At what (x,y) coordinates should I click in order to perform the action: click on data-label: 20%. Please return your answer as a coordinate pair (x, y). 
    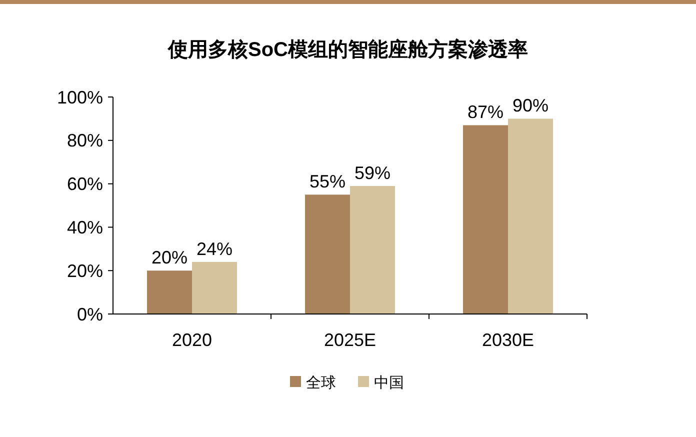
    Looking at the image, I should click on (169, 258).